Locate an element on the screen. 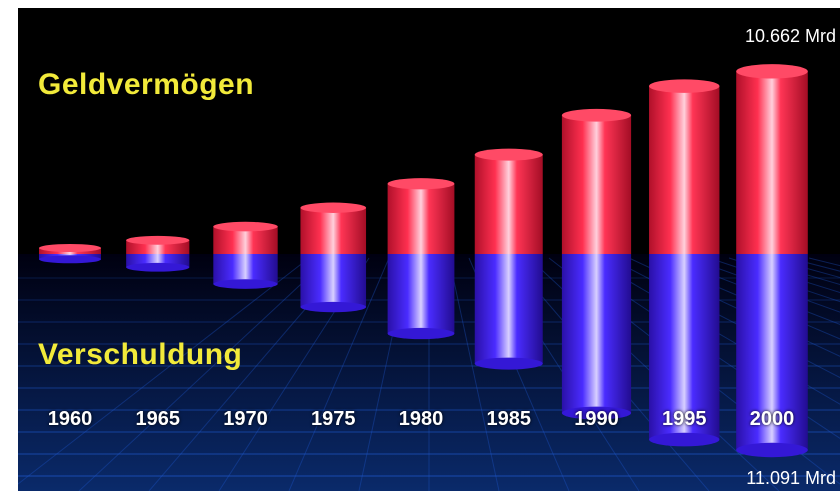  x-tick-label: 1975 is located at coordinates (333, 419).